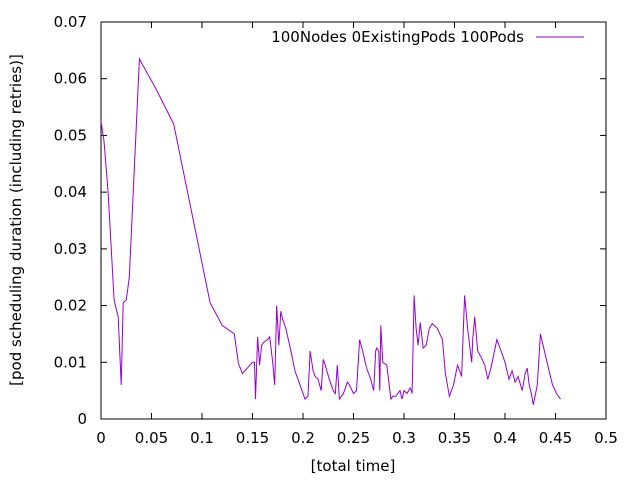 This screenshot has width=640, height=480. Describe the element at coordinates (101, 438) in the screenshot. I see `x-tick-label: 0` at that location.